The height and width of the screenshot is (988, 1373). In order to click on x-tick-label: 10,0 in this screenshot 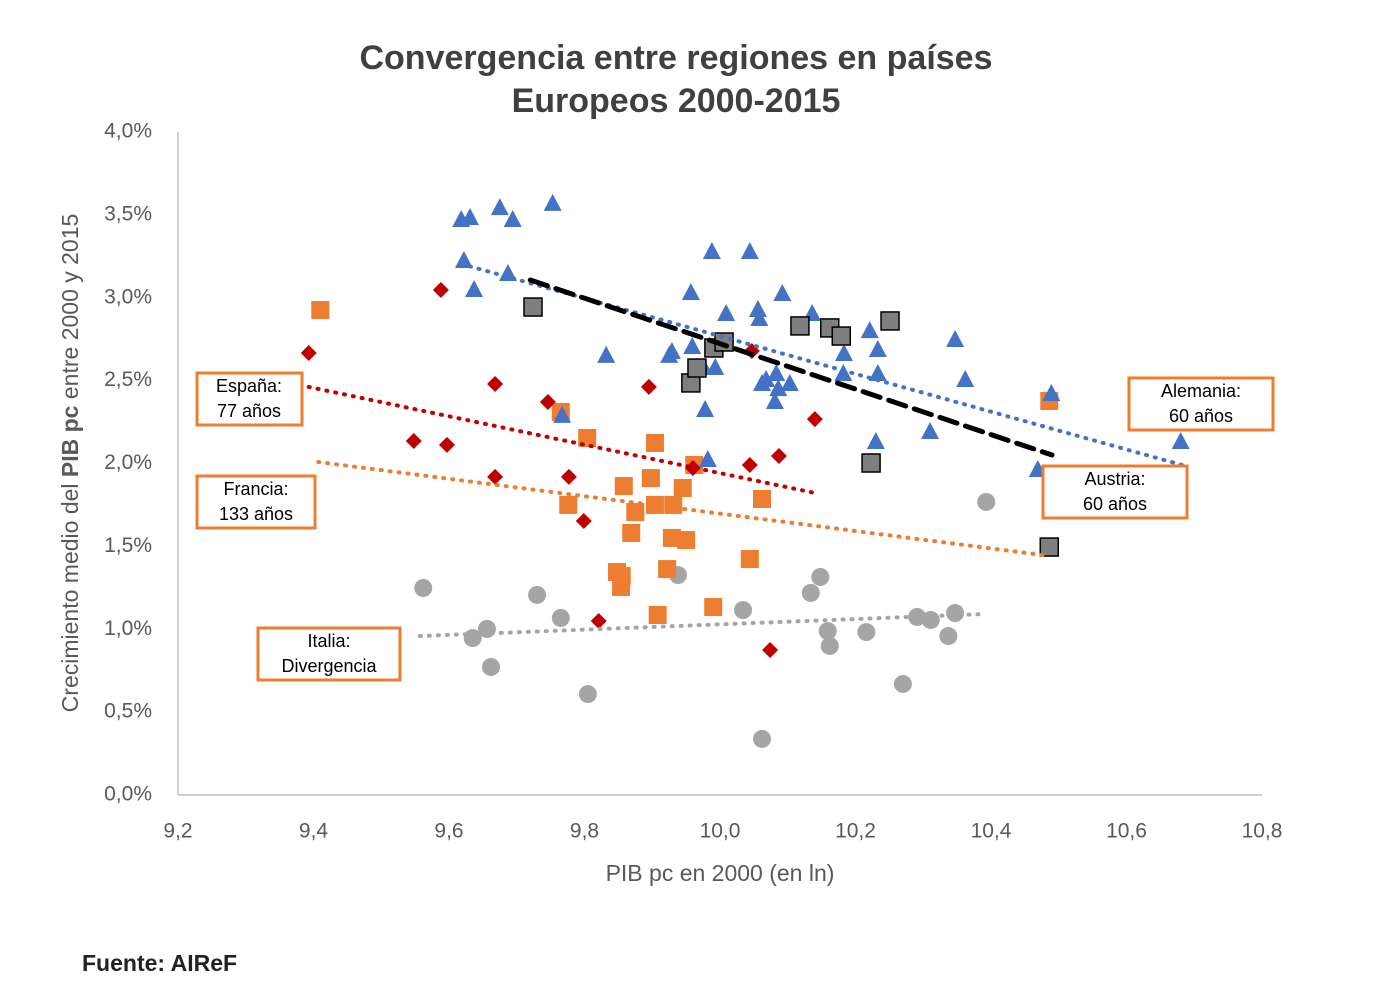, I will do `click(720, 831)`.